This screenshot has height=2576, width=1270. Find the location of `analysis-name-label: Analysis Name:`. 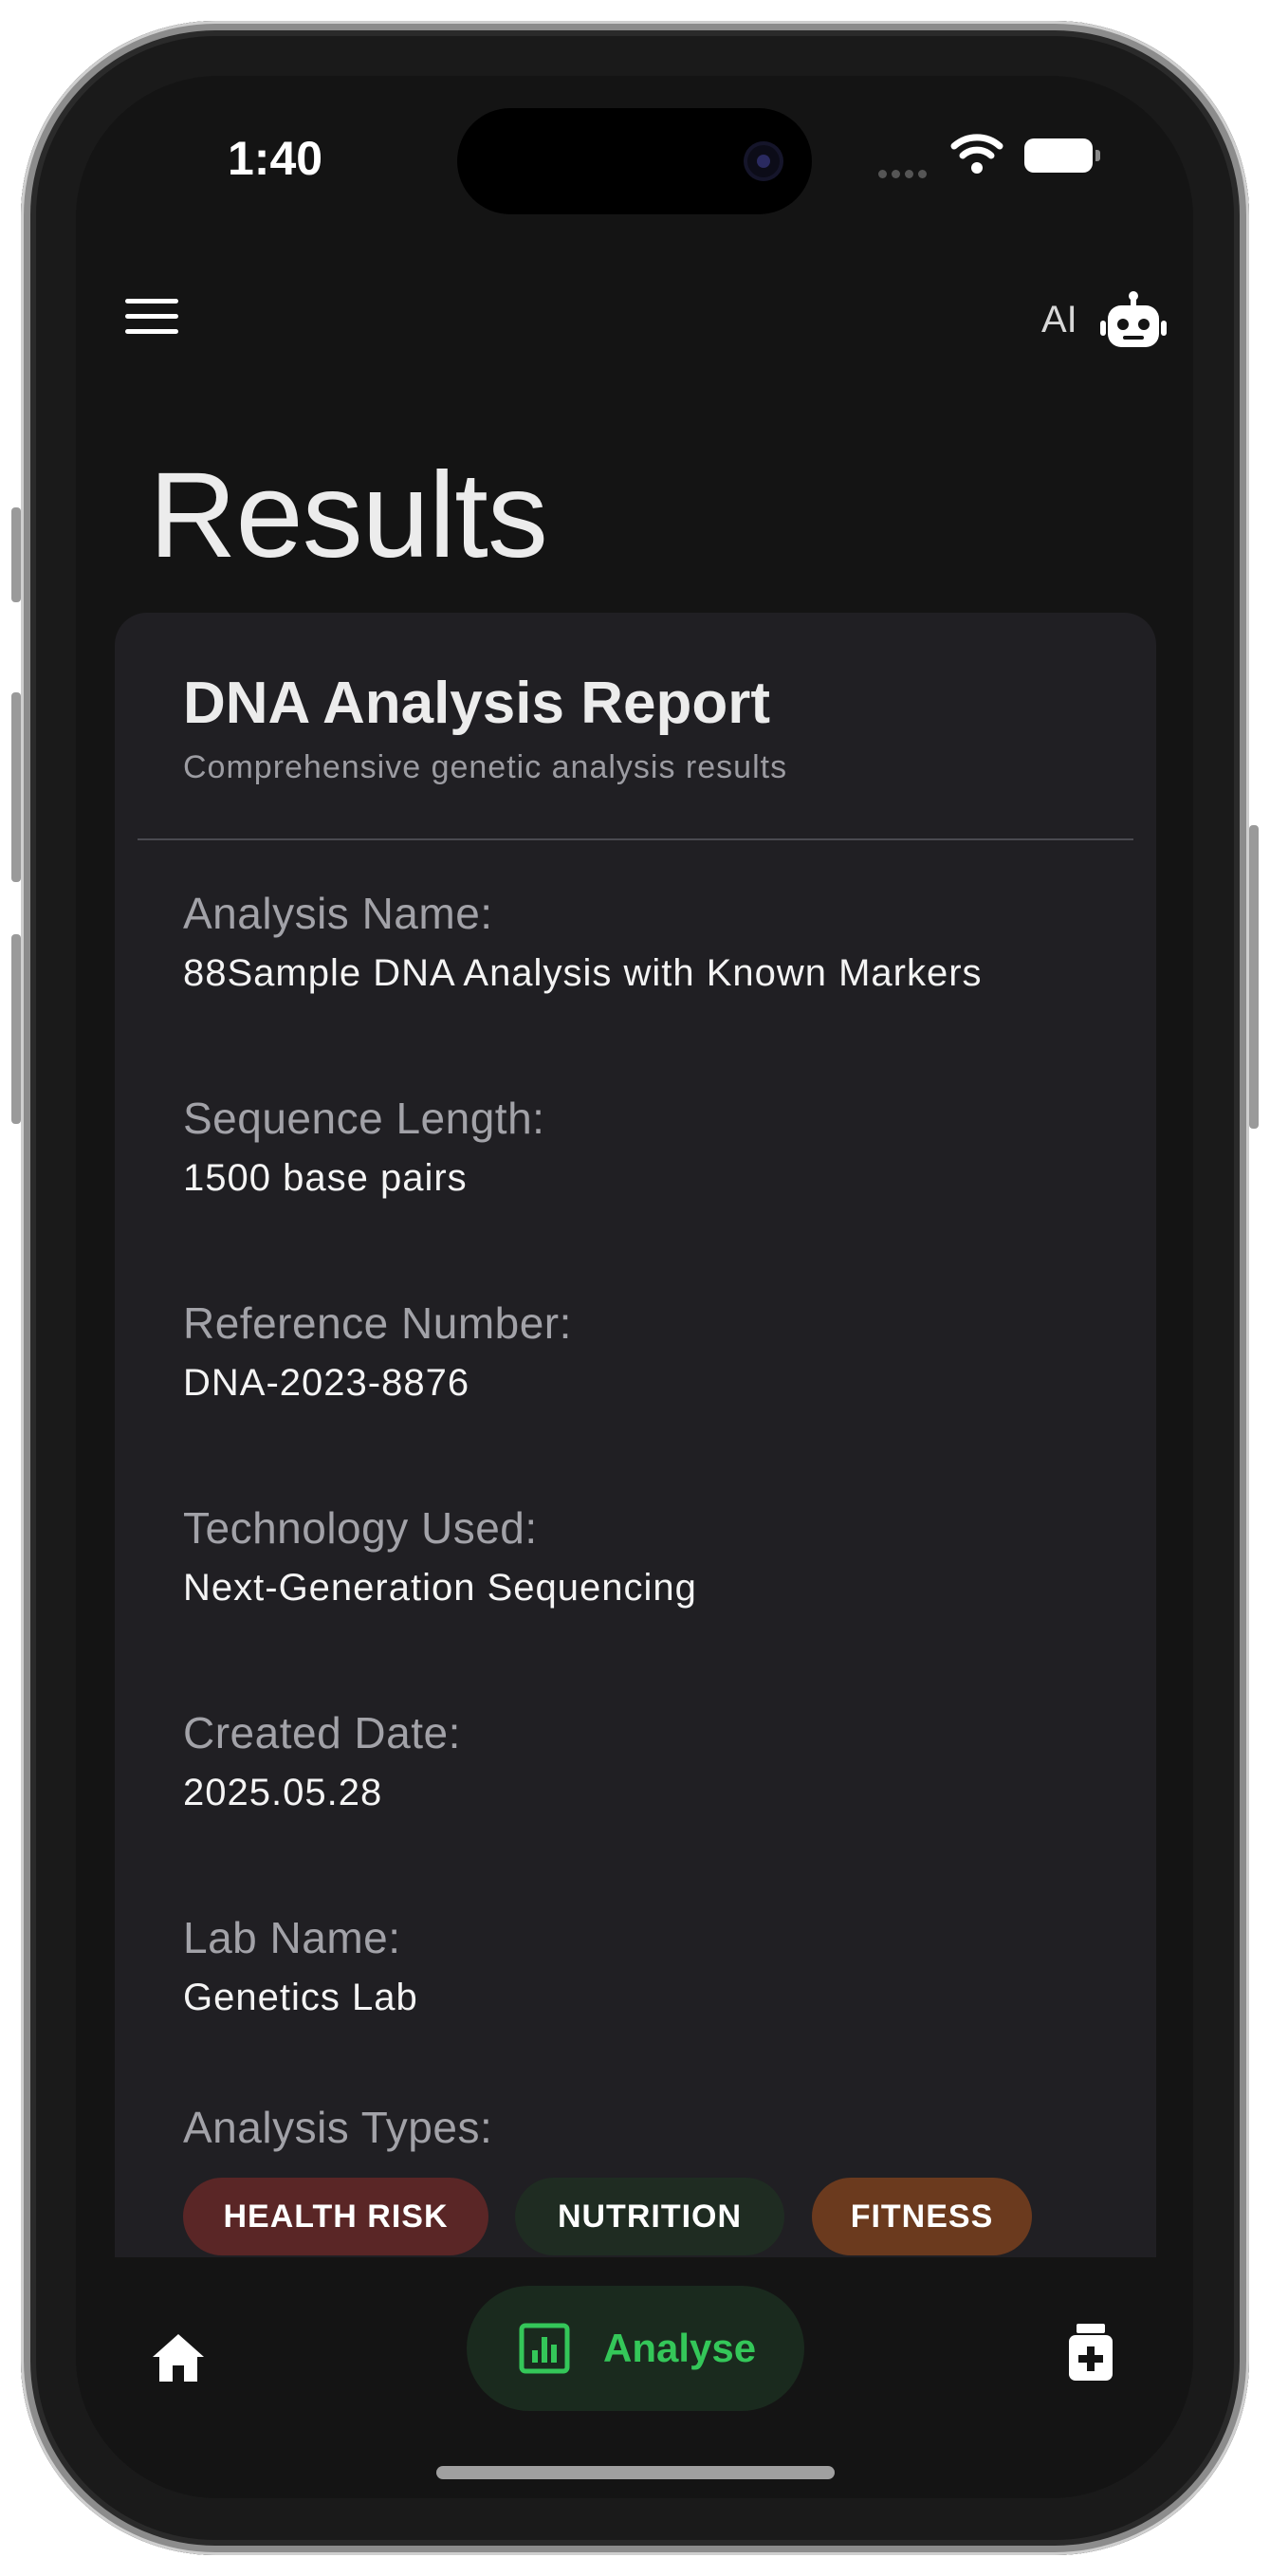

analysis-name-label: Analysis Name: is located at coordinates (338, 913).